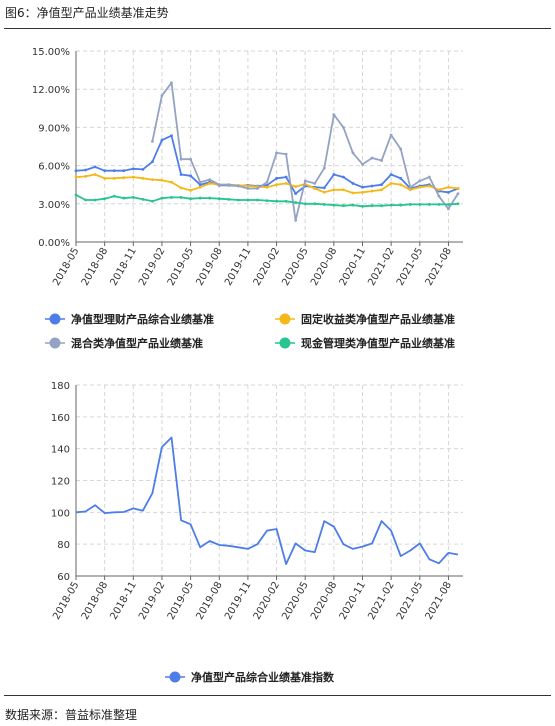 The image size is (555, 726). Describe the element at coordinates (54, 205) in the screenshot. I see `y-tick-label: 3.00%` at that location.